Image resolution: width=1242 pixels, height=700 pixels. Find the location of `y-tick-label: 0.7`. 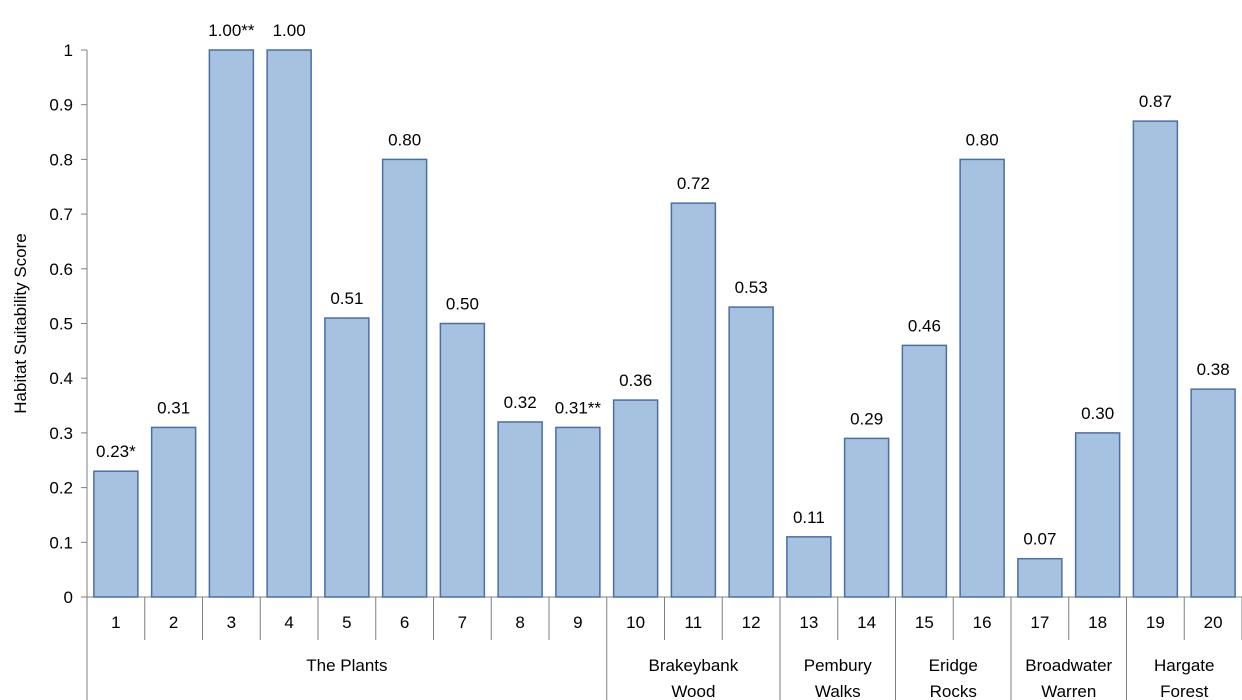

y-tick-label: 0.7 is located at coordinates (61, 214).